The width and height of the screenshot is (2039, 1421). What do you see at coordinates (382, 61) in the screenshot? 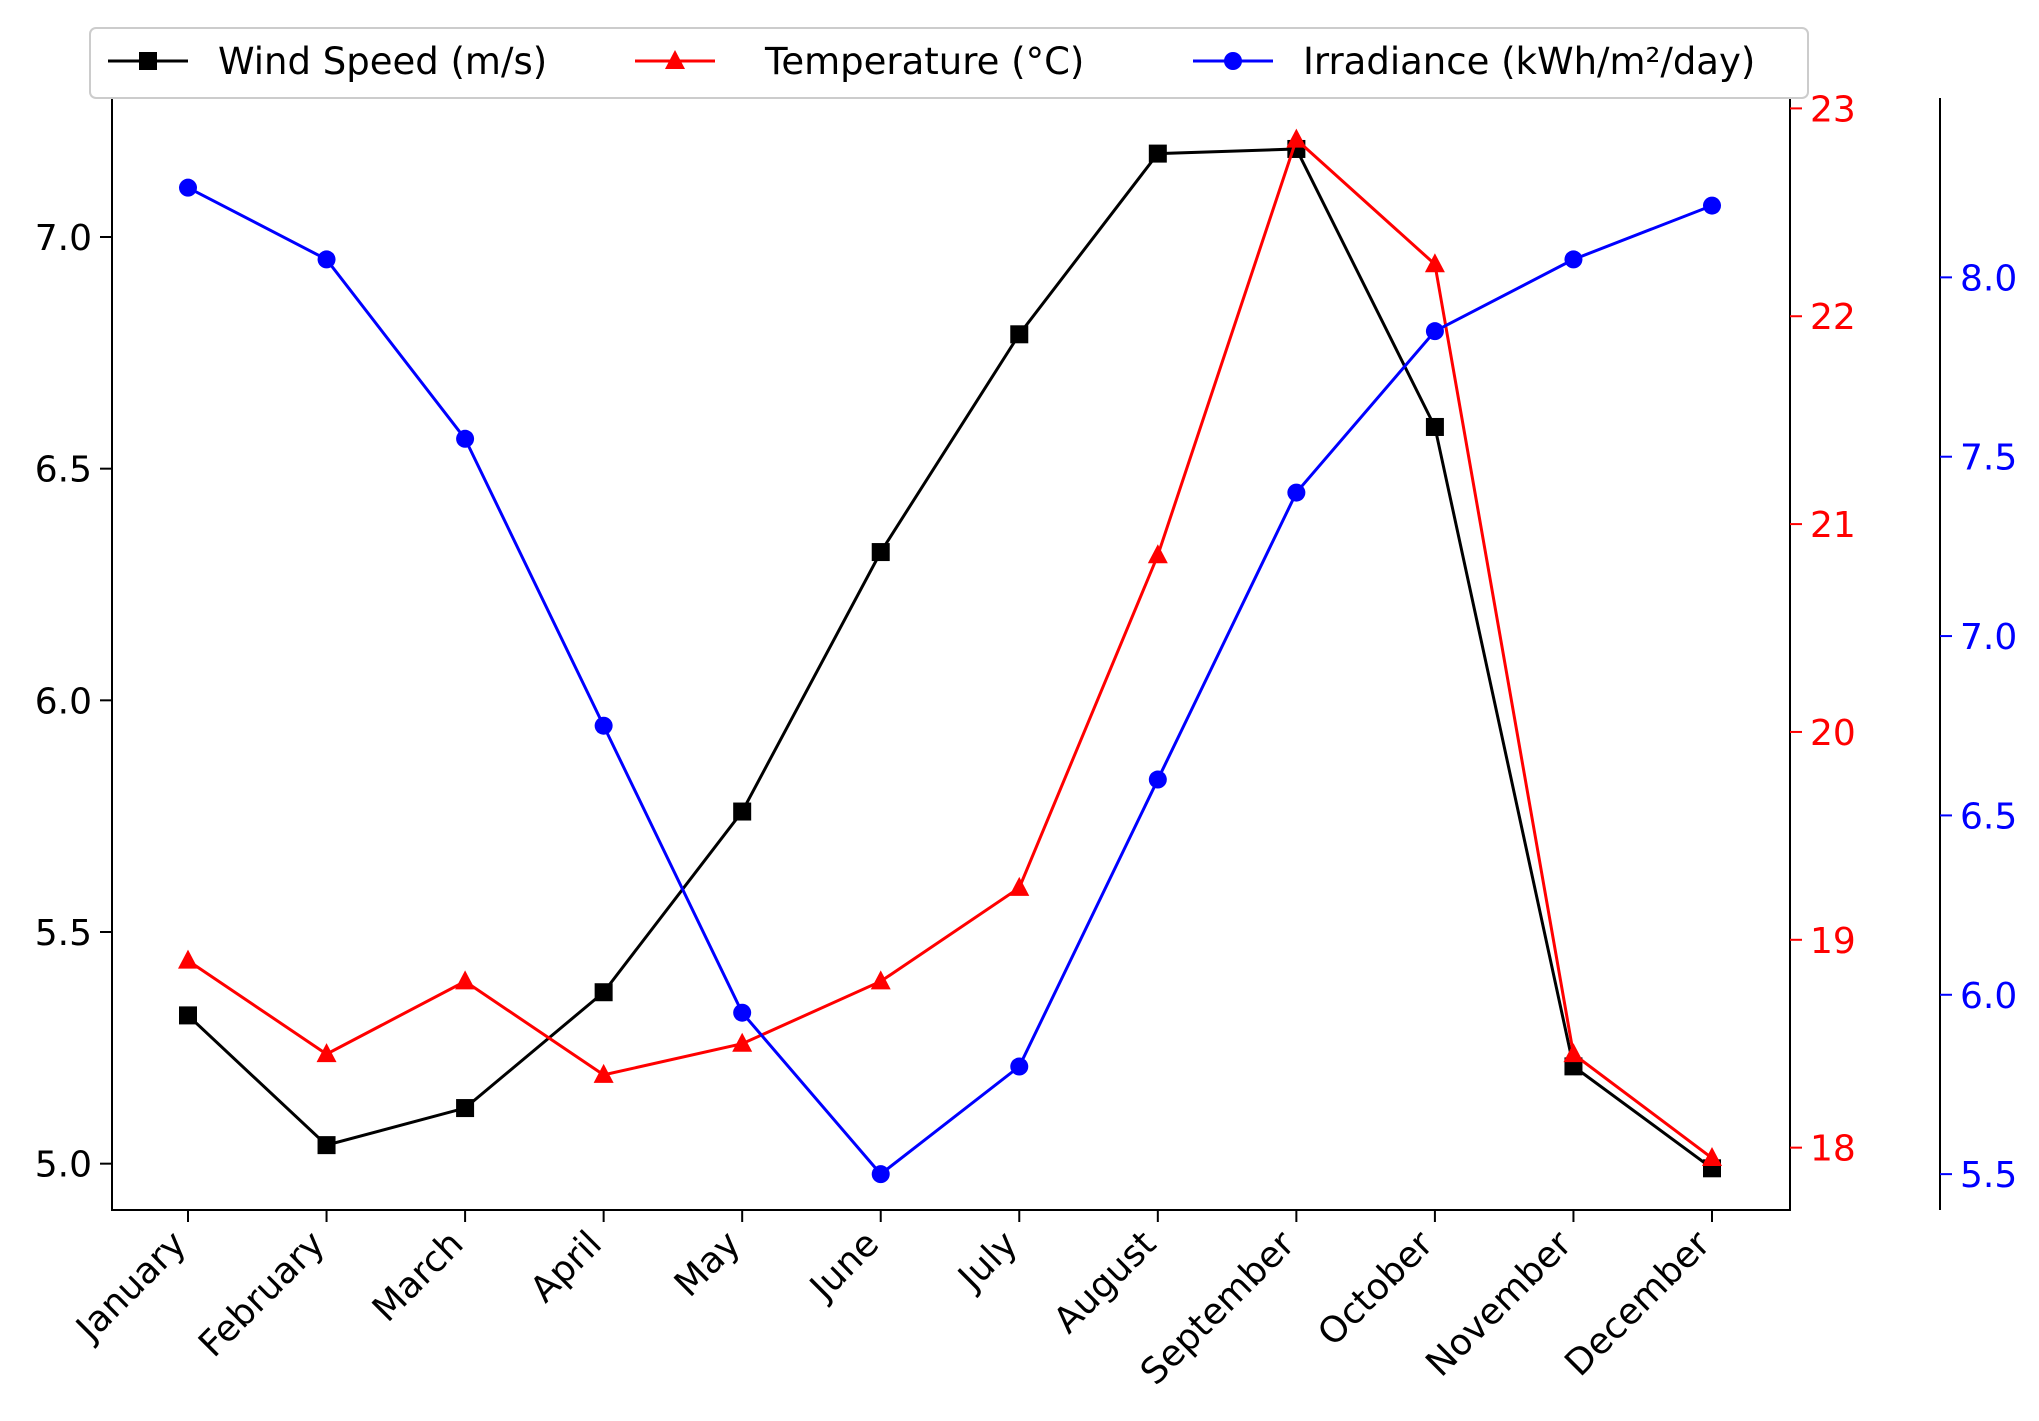
I see `legend-label: Wind Speed (m/s)` at bounding box center [382, 61].